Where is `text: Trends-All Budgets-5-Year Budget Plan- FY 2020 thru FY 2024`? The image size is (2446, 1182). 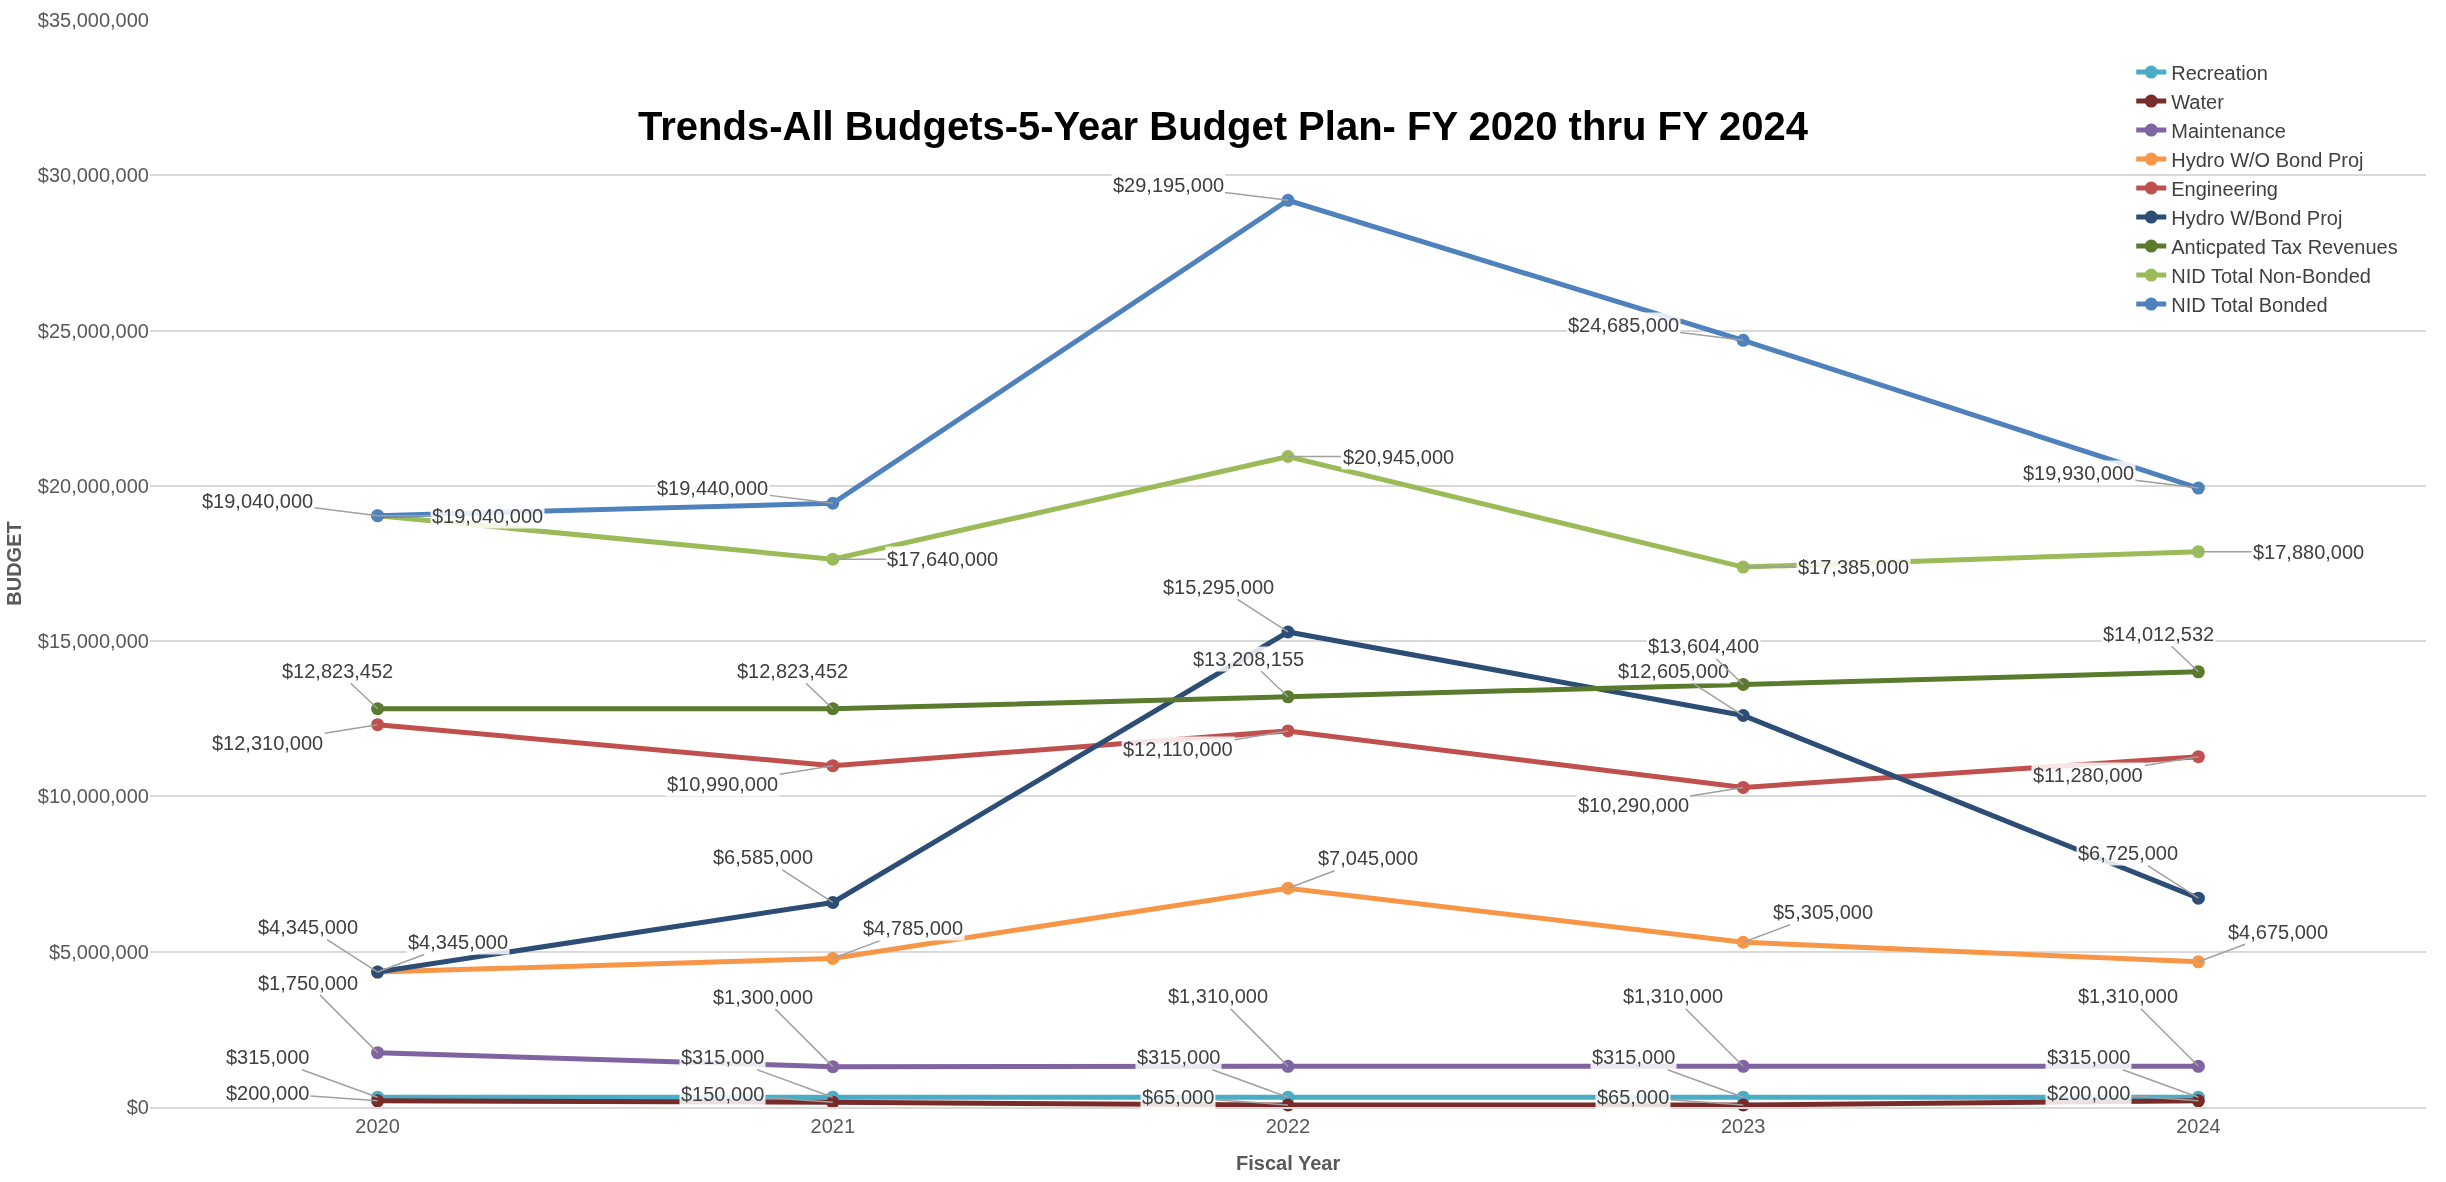 text: Trends-All Budgets-5-Year Budget Plan- FY 2020 thru FY 2024 is located at coordinates (1223, 126).